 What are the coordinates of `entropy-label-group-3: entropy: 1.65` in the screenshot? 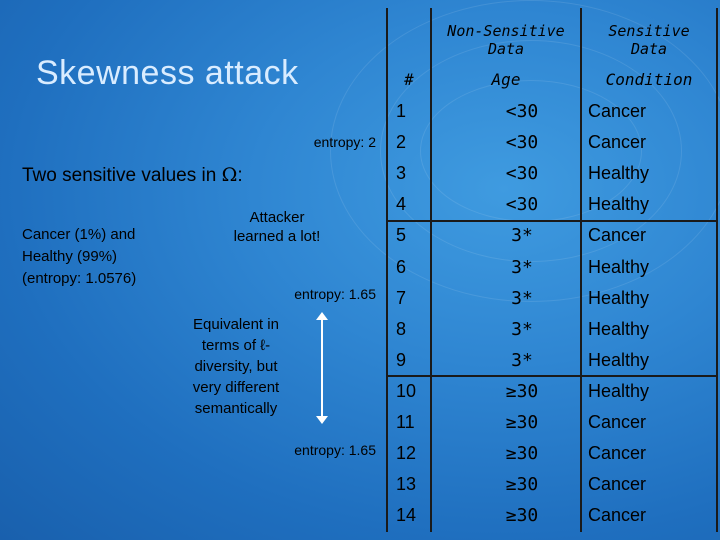 It's located at (335, 450).